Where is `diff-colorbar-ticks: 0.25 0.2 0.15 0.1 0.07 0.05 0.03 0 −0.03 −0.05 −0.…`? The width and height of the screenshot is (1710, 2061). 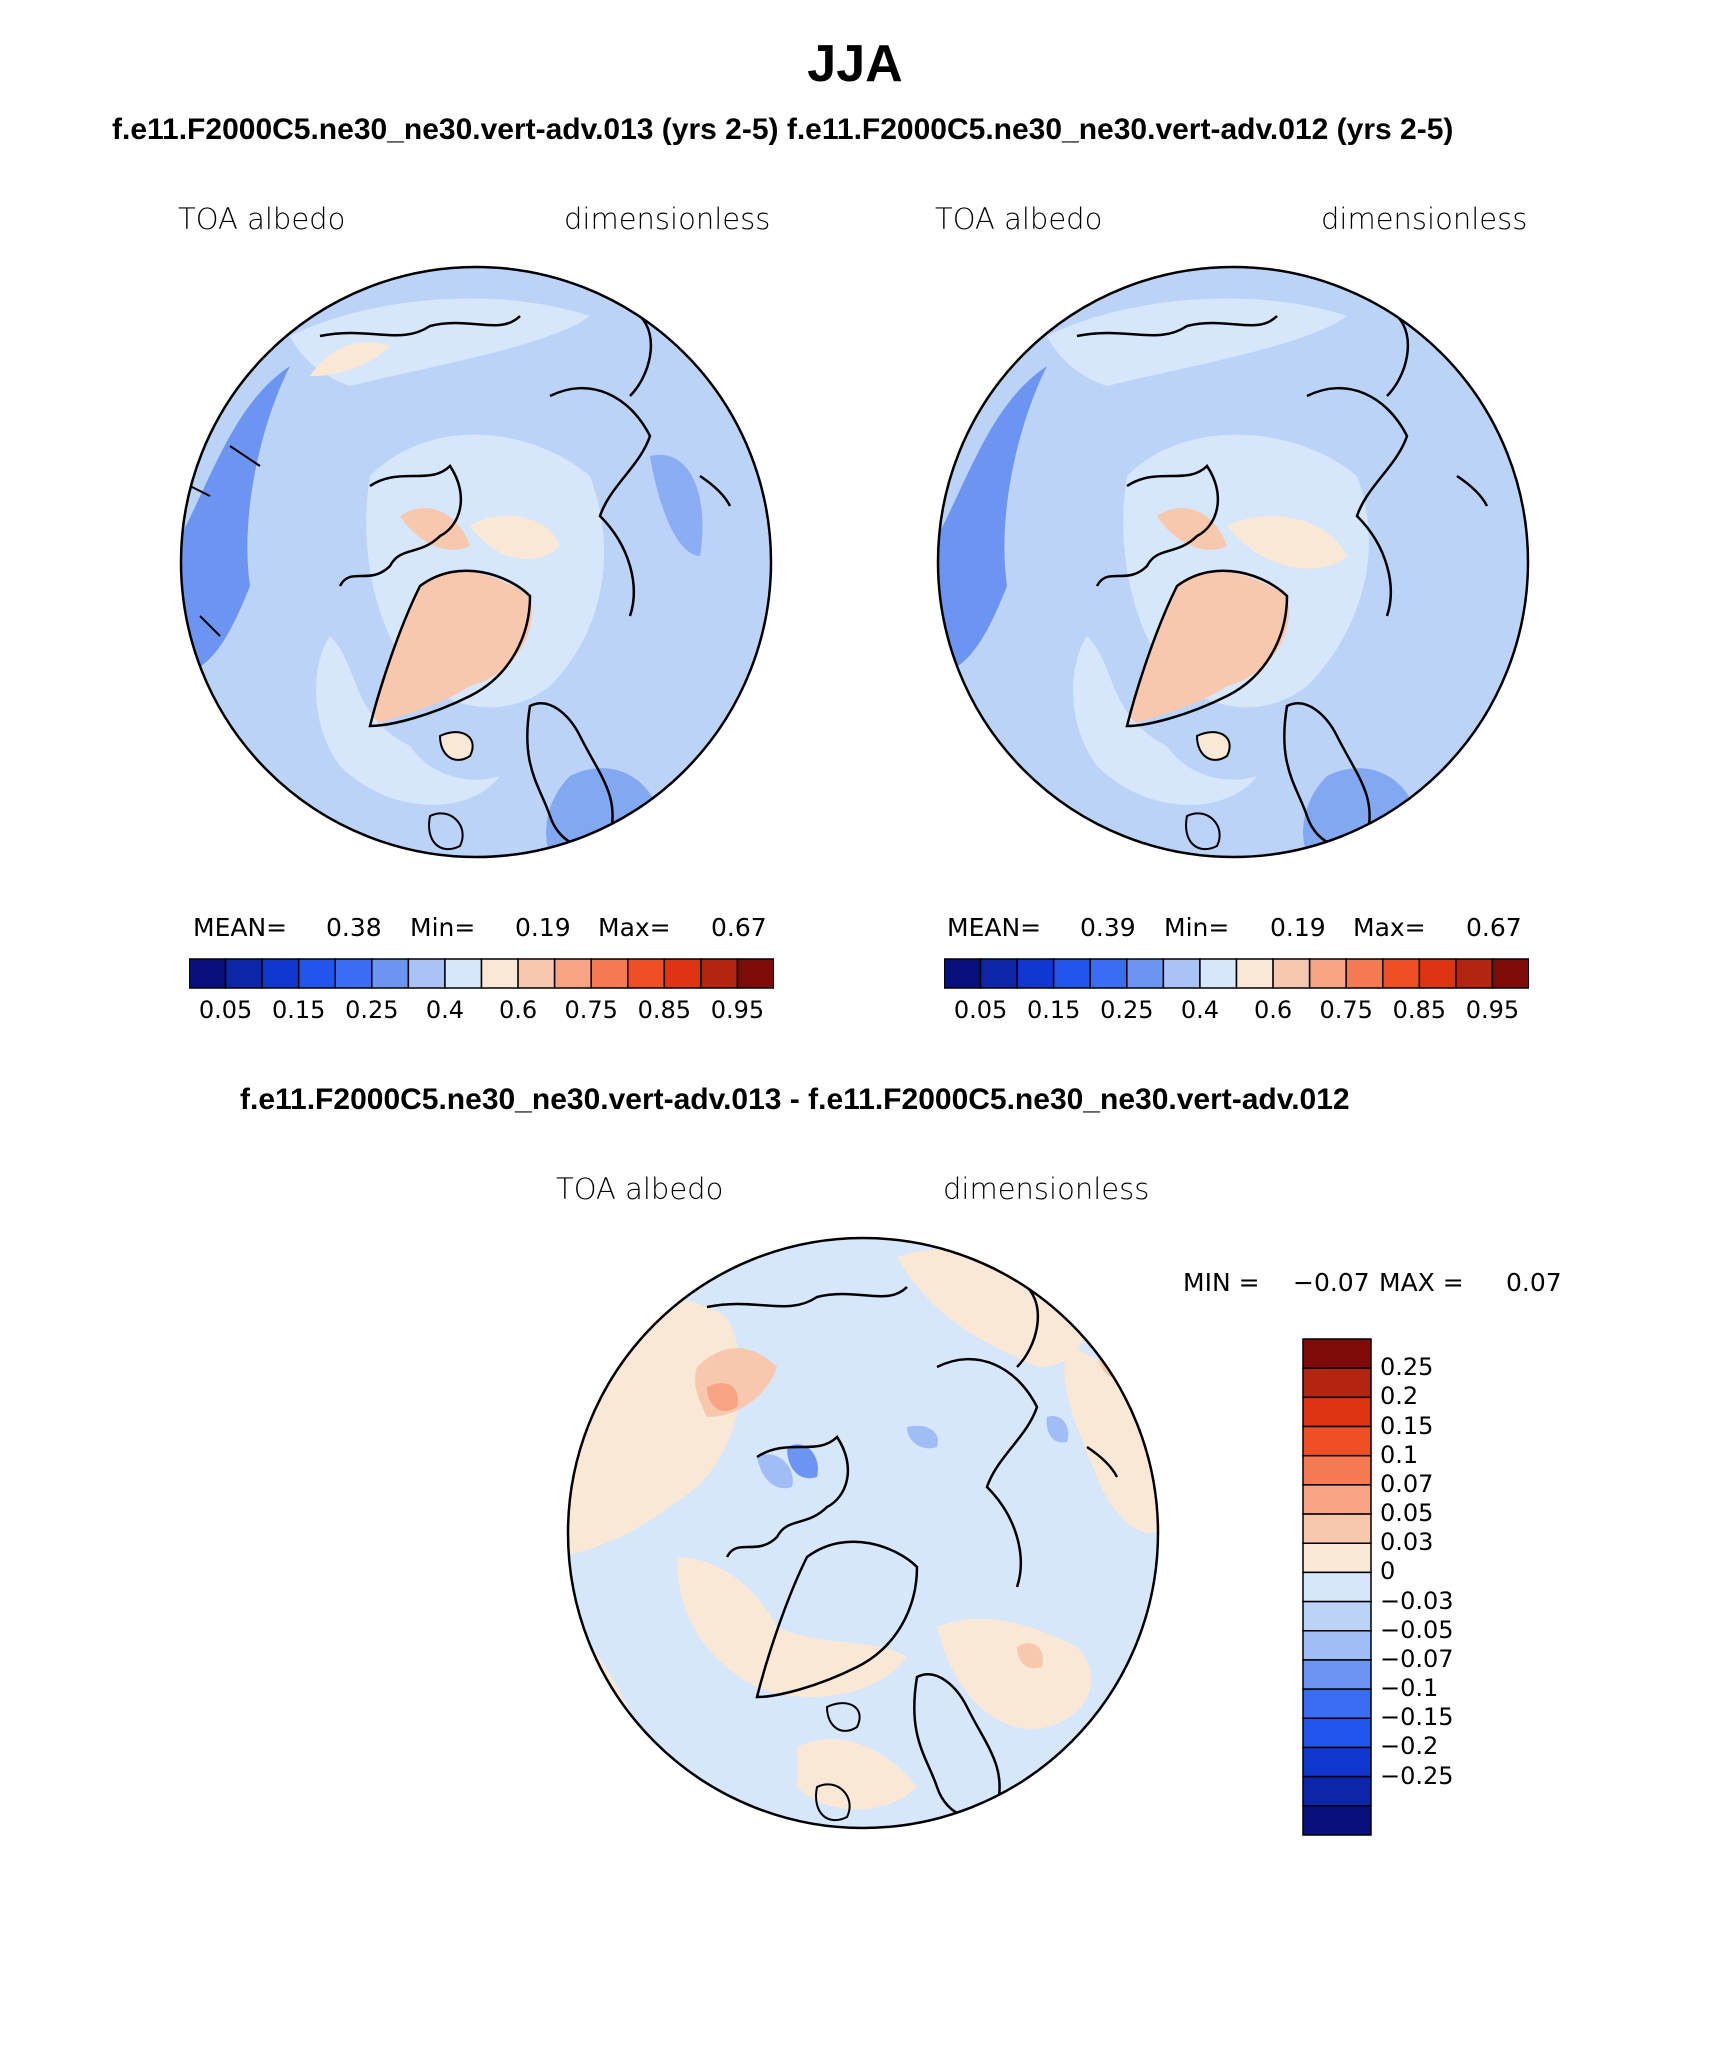 diff-colorbar-ticks: 0.25 0.2 0.15 0.1 0.07 0.05 0.03 0 −0.03 −0.05 −0.… is located at coordinates (1455, 1587).